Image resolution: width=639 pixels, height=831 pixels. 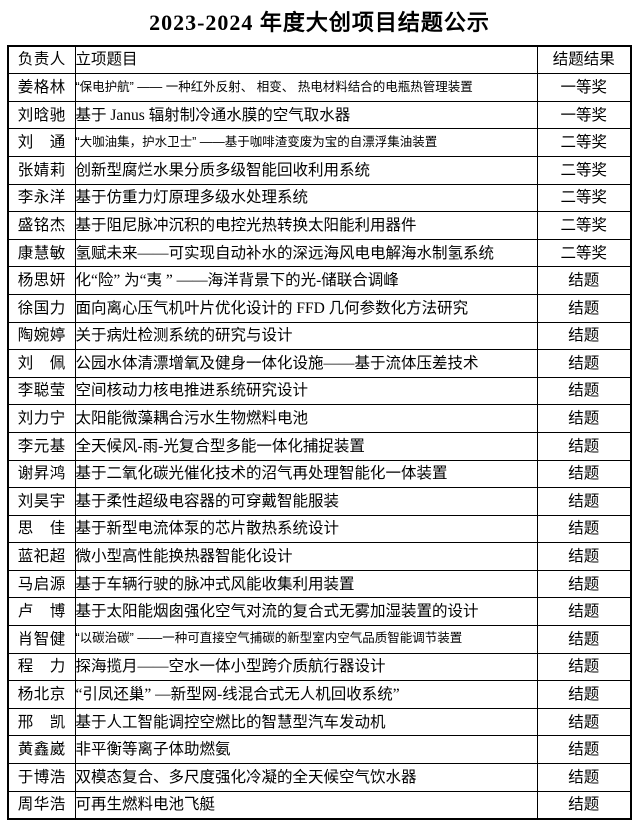 What do you see at coordinates (306, 60) in the screenshot?
I see `header-project: 立项题目` at bounding box center [306, 60].